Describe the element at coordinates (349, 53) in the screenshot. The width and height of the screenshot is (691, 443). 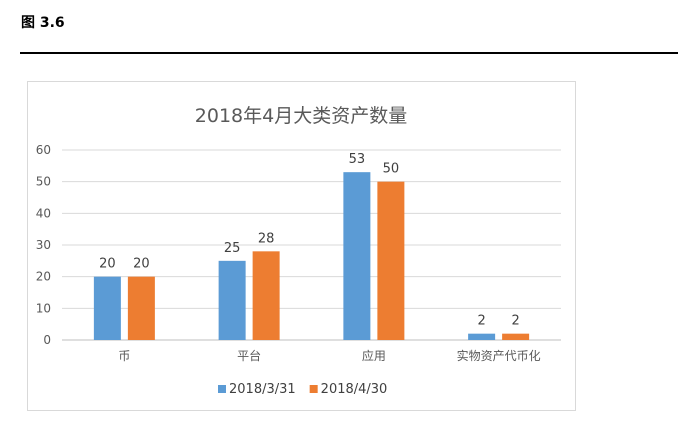
I see `divider-rule` at that location.